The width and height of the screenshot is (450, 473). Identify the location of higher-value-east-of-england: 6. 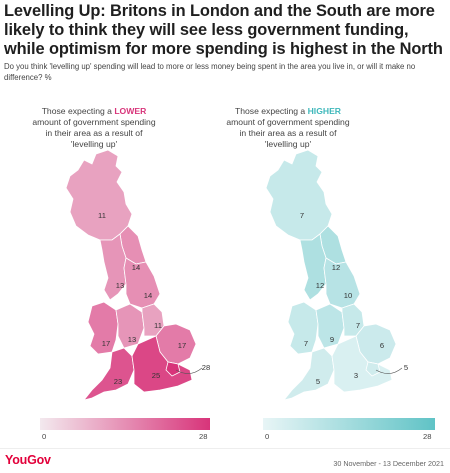
(382, 345).